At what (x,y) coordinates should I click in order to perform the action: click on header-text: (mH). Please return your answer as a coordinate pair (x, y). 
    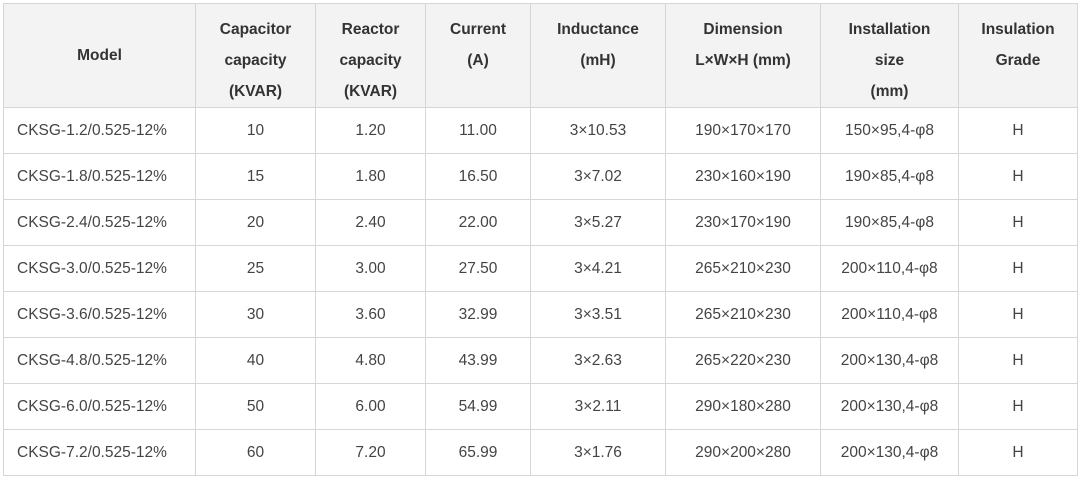
    Looking at the image, I should click on (598, 60).